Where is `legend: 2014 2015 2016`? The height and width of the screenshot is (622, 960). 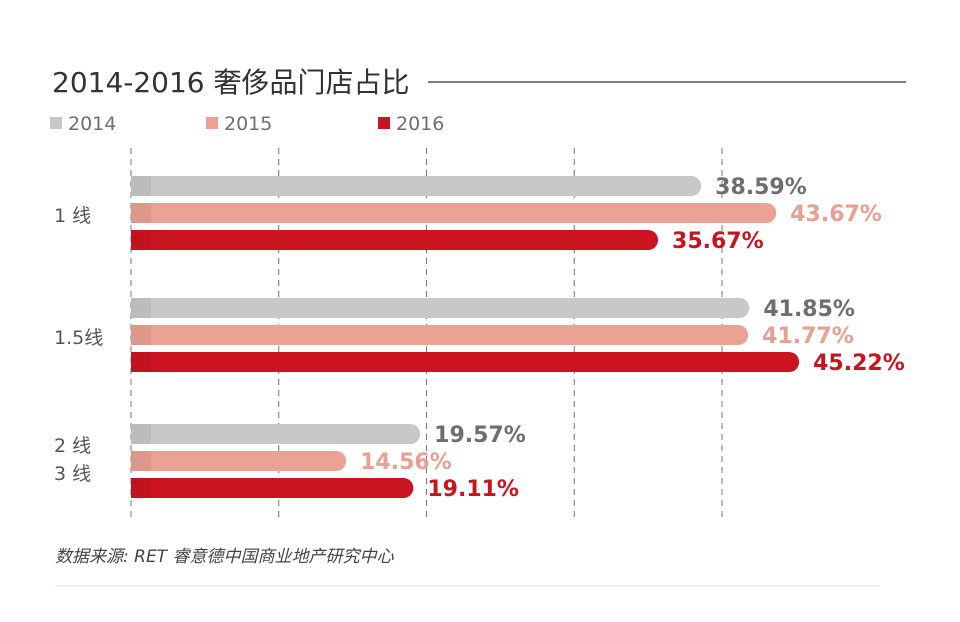
legend: 2014 2015 2016 is located at coordinates (247, 124).